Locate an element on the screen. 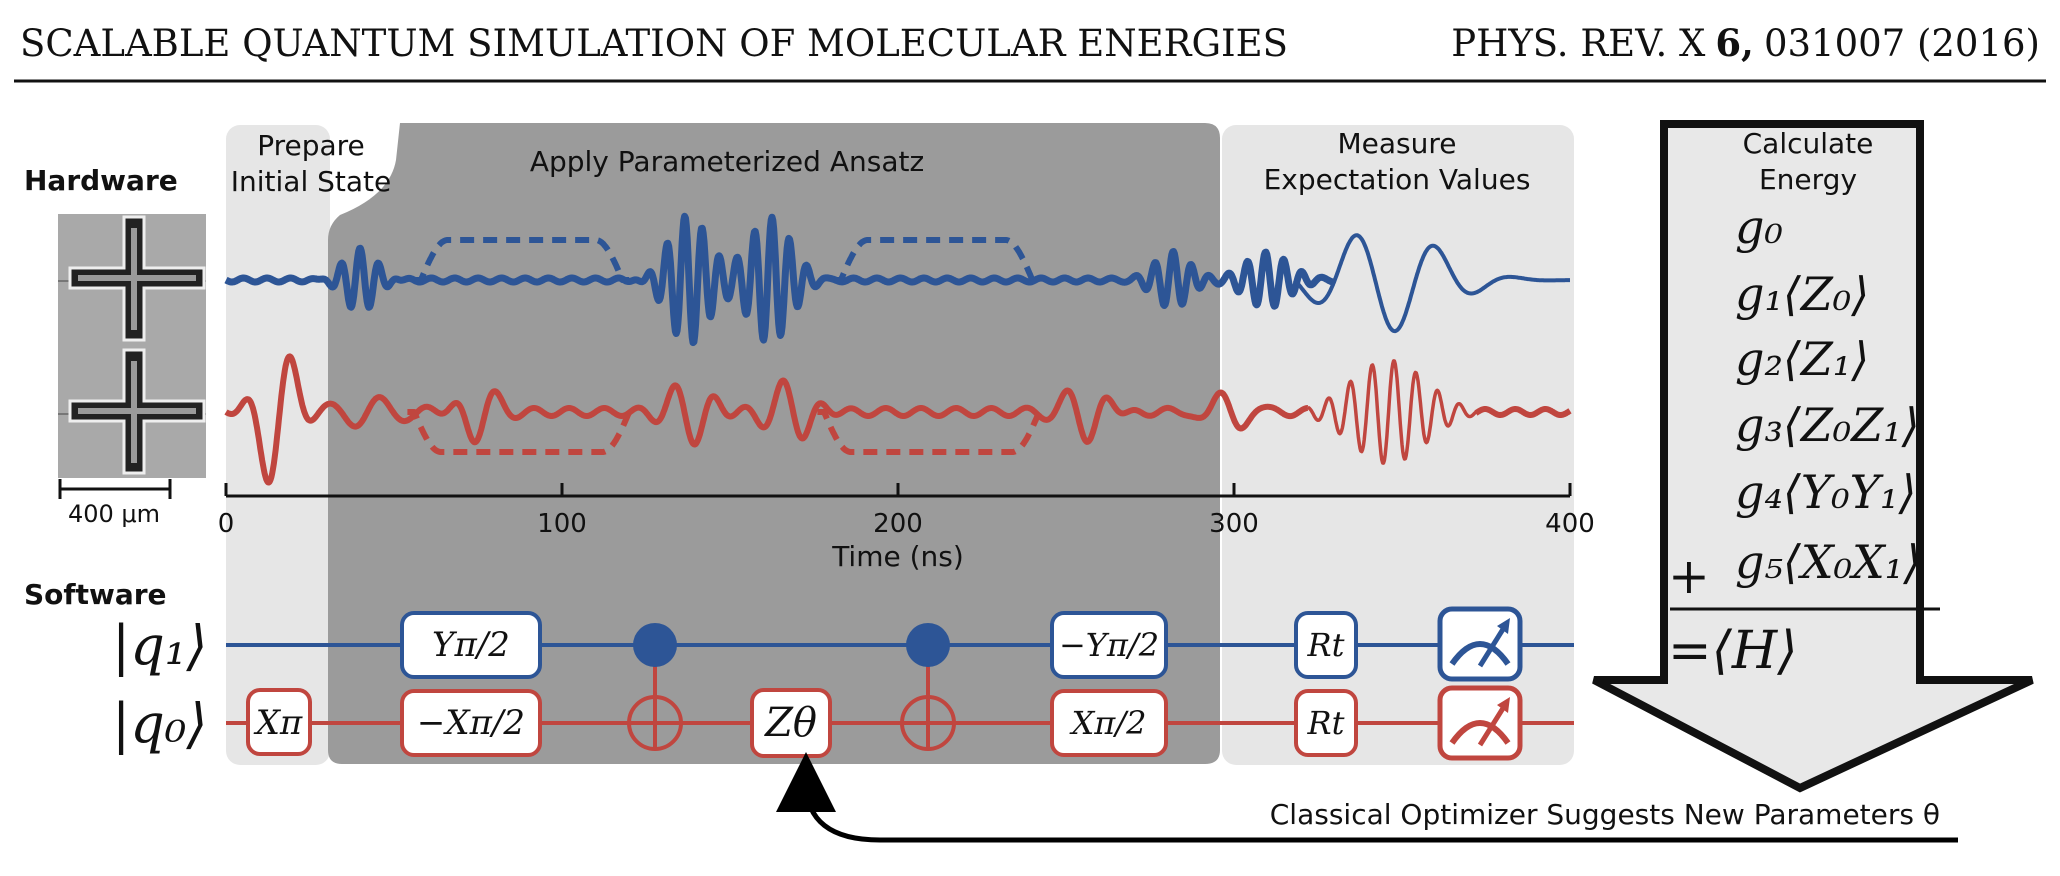 This screenshot has width=2060, height=876. meter-icon-q0 is located at coordinates (1480, 723).